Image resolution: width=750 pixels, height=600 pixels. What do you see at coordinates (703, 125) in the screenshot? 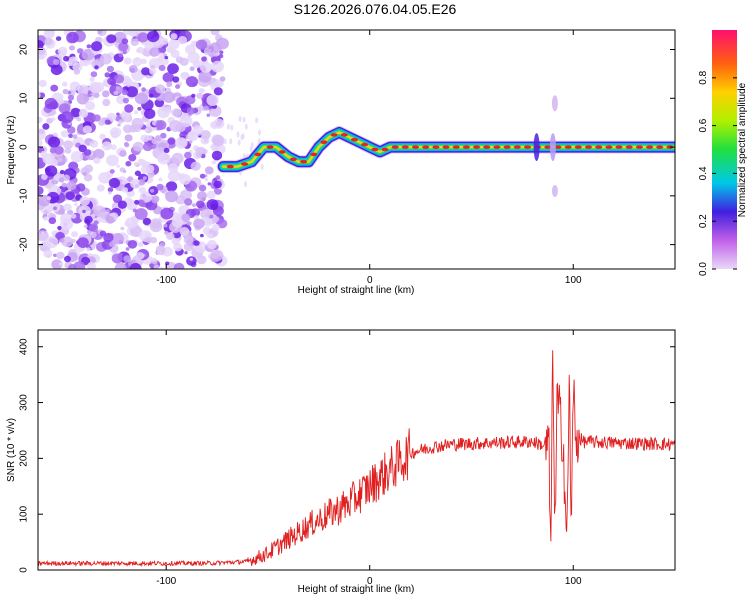
I see `colorbar-tick-label: 0.6` at bounding box center [703, 125].